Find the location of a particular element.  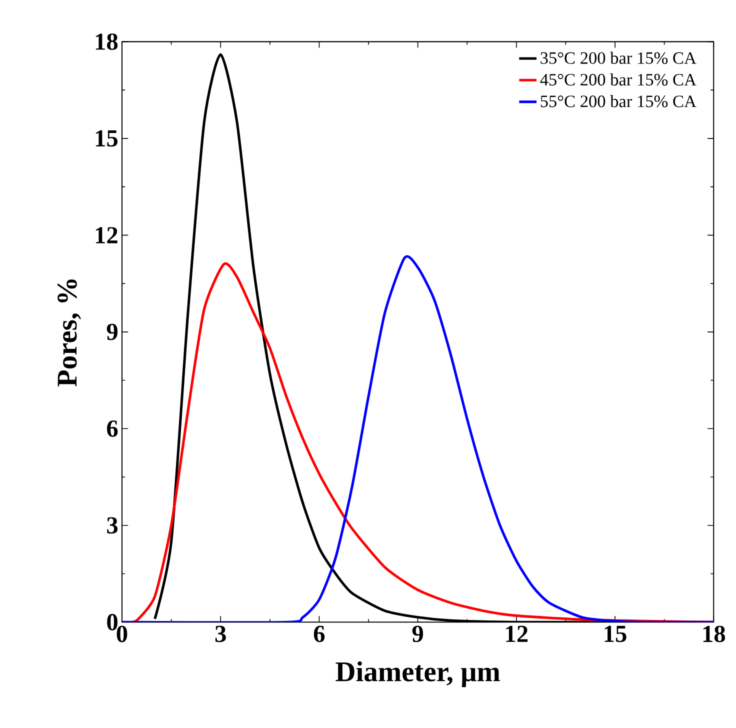

legend-label: 45°C 200 bar 15% CA is located at coordinates (618, 79).